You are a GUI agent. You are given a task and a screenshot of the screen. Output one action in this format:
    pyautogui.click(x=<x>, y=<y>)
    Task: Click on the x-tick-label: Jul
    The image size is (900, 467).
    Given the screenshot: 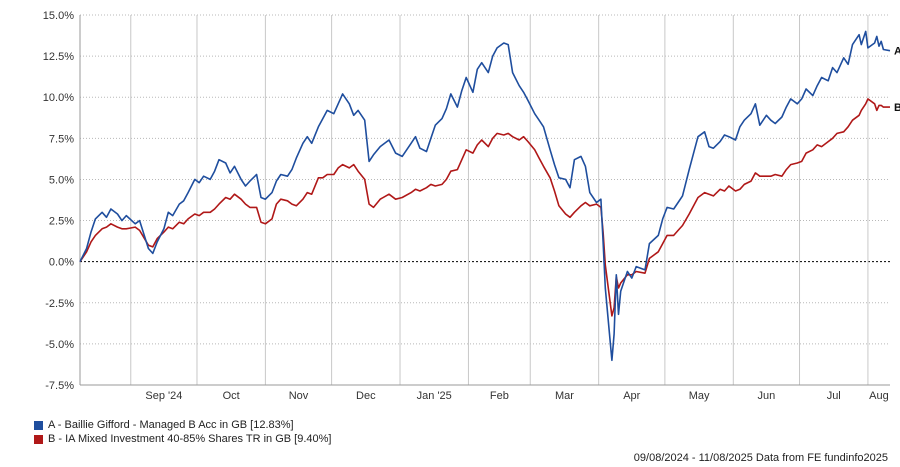 What is the action you would take?
    pyautogui.click(x=834, y=396)
    